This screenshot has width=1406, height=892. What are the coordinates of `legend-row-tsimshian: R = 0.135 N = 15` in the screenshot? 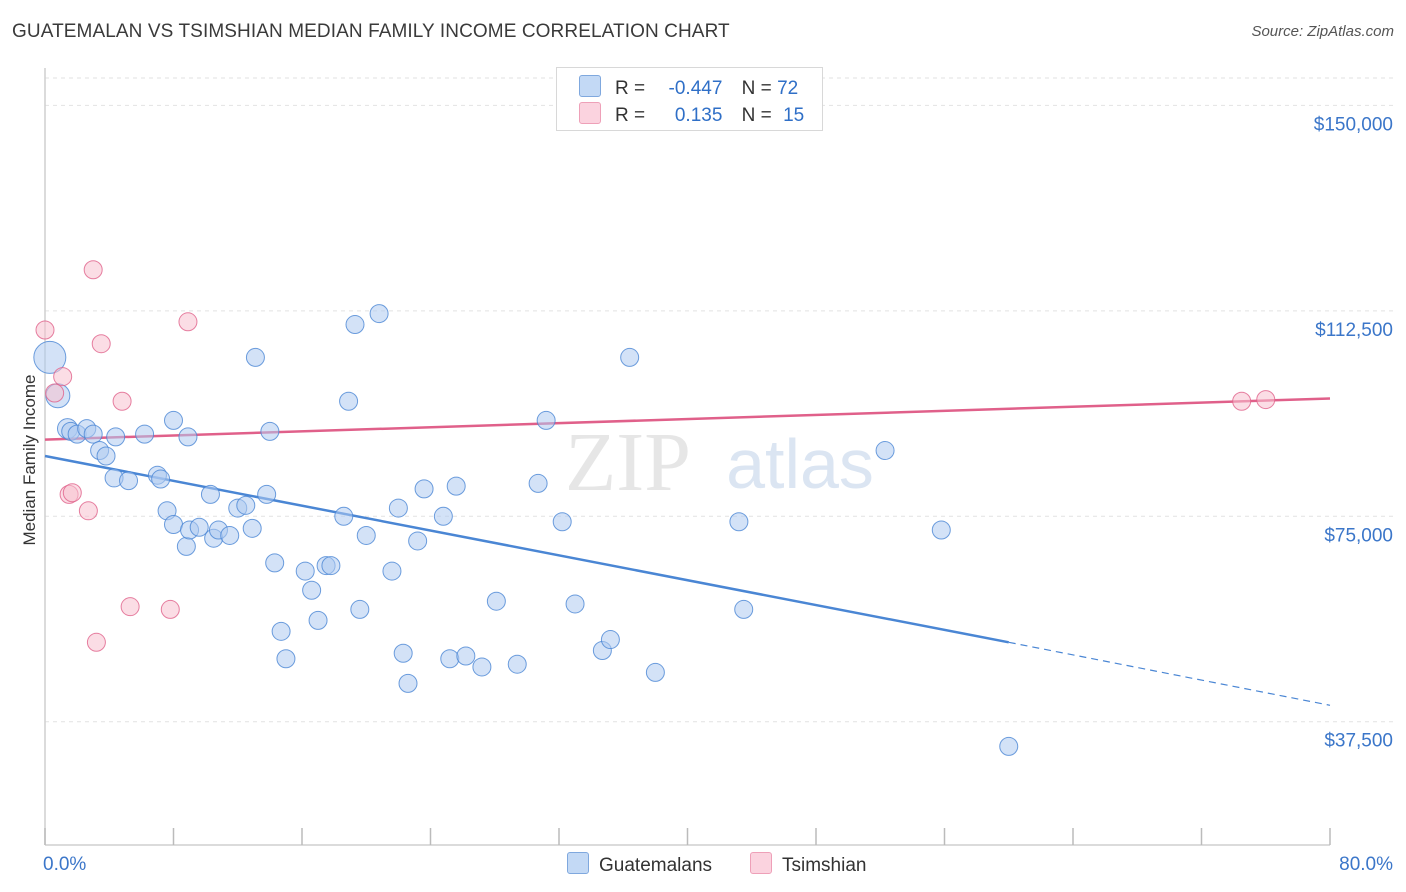 It's located at (691, 114).